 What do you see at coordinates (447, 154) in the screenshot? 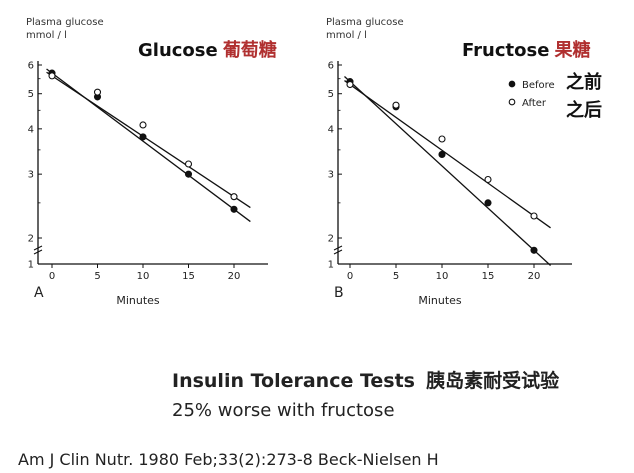
I see `chart-b-series-after-line` at bounding box center [447, 154].